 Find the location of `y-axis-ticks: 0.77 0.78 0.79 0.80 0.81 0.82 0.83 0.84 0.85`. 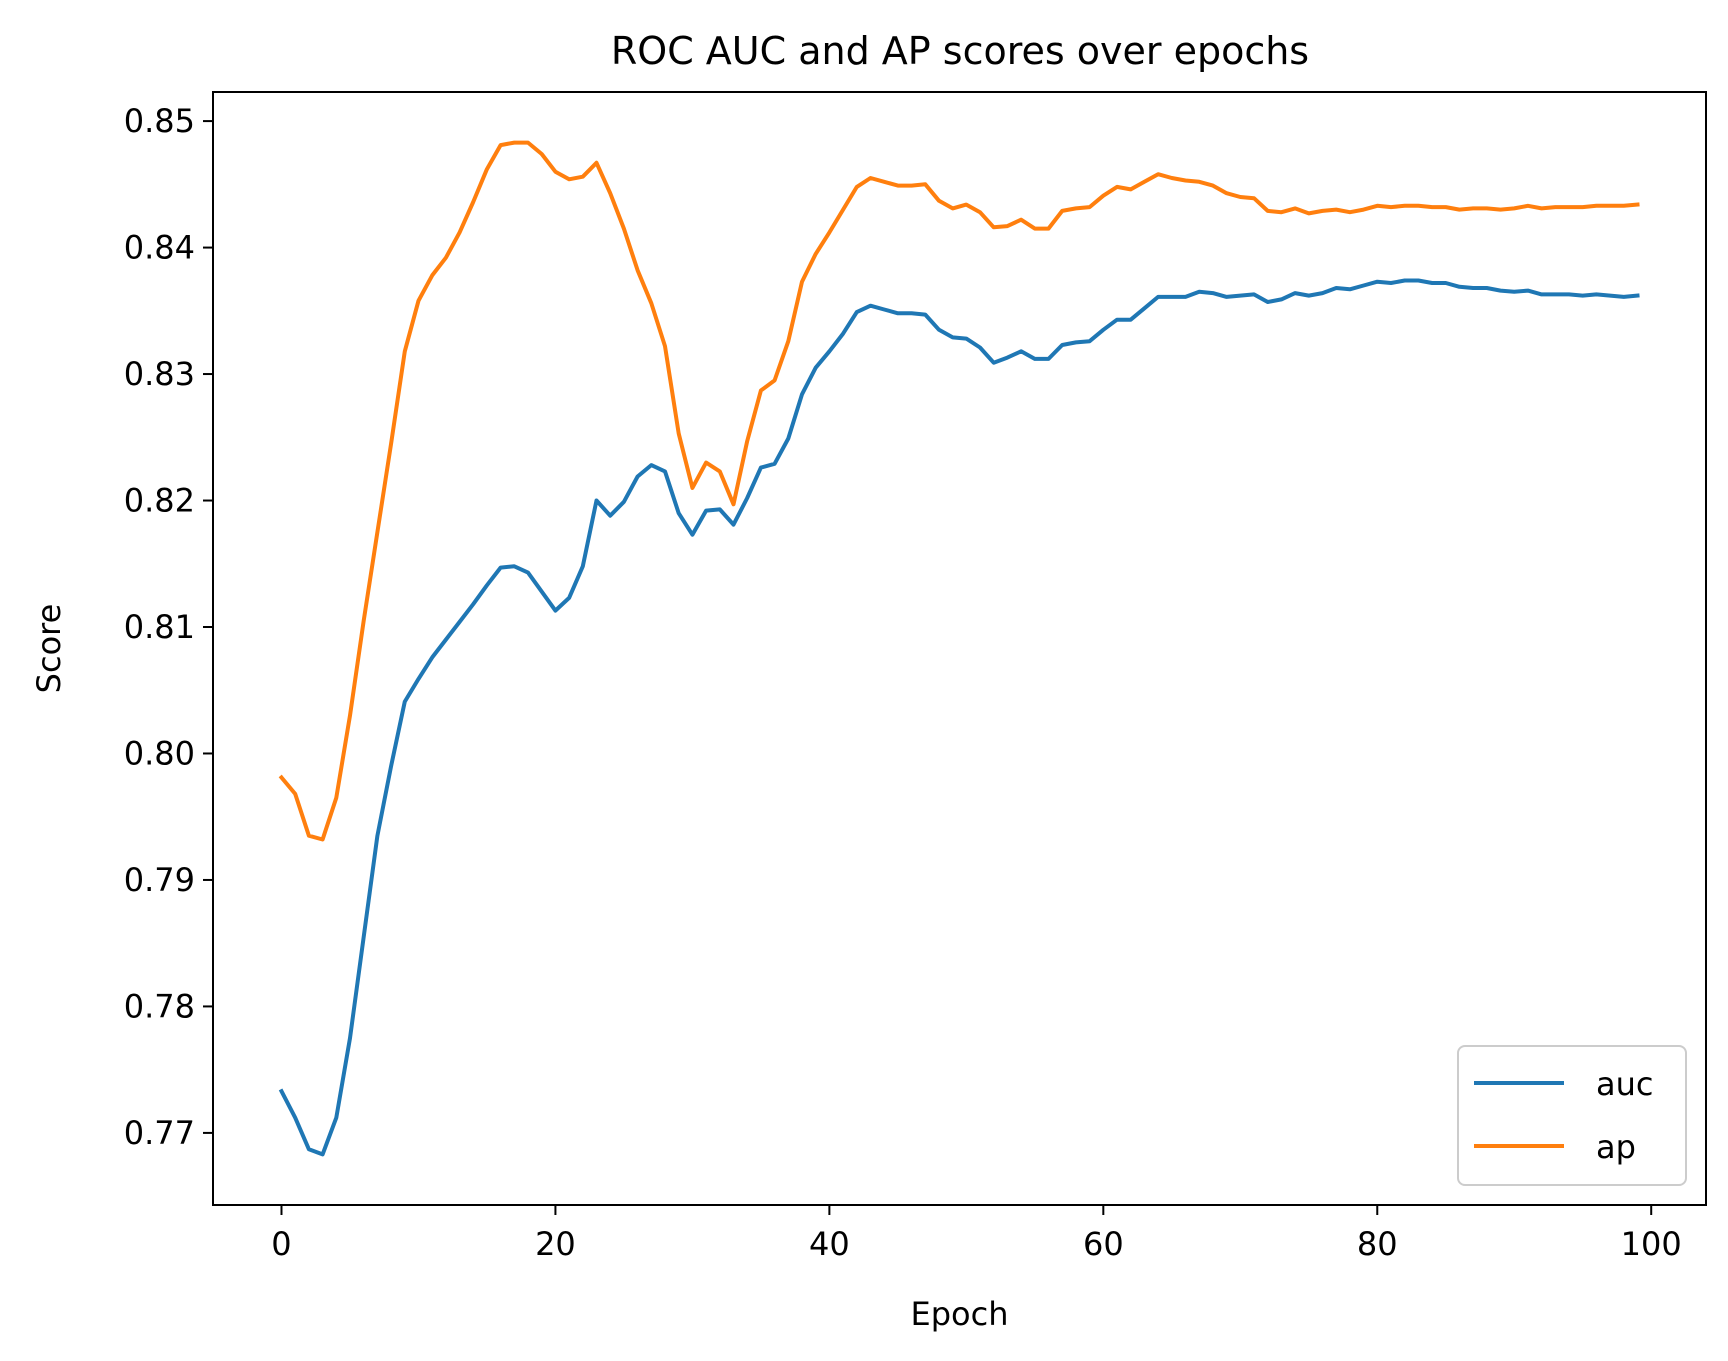

y-axis-ticks: 0.77 0.78 0.79 0.80 0.81 0.82 0.83 0.84 0.85 is located at coordinates (168, 627).